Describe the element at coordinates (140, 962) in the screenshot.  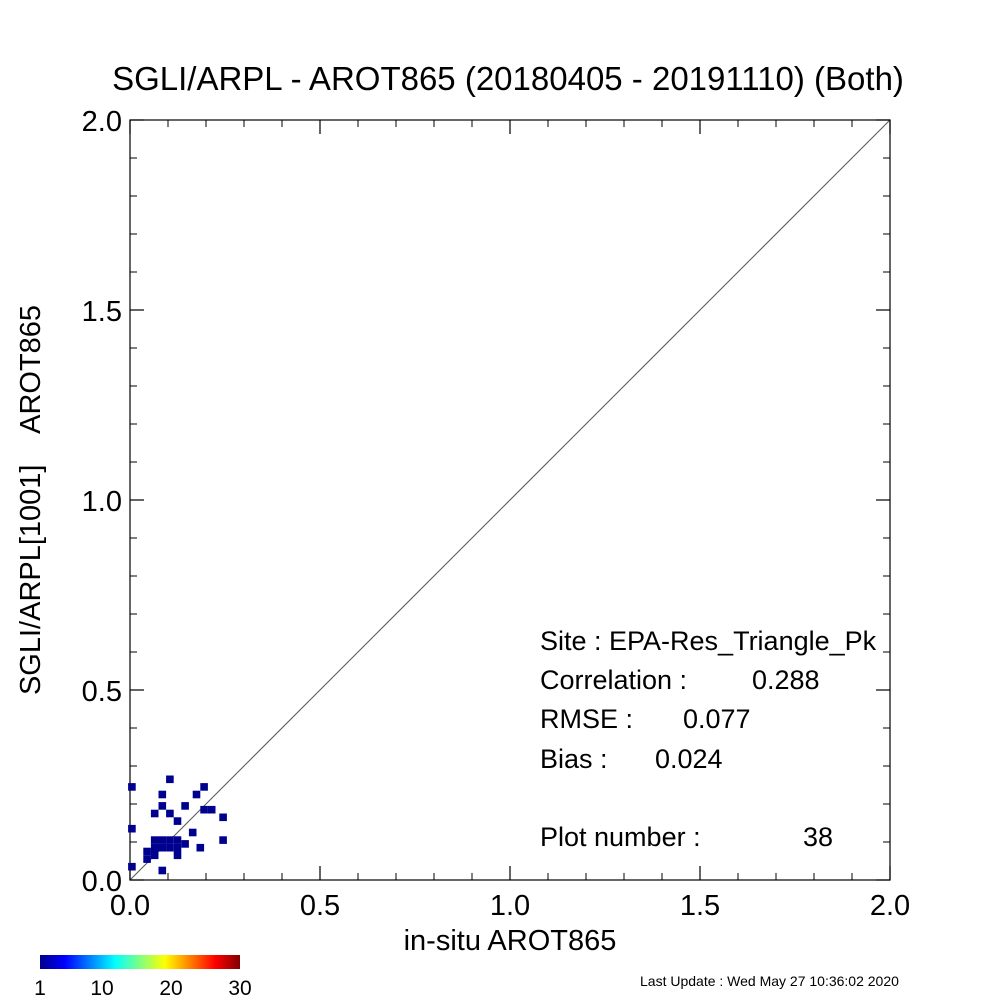
I see `colorbar` at that location.